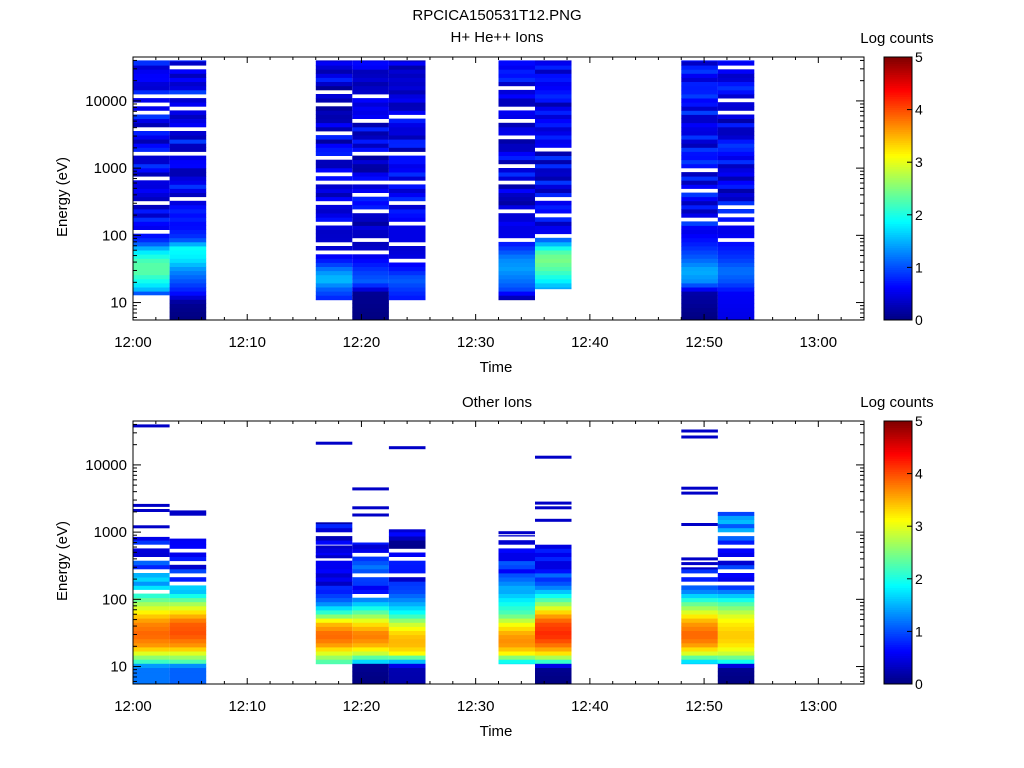  What do you see at coordinates (590, 342) in the screenshot?
I see `x-tick-label: 12:40` at bounding box center [590, 342].